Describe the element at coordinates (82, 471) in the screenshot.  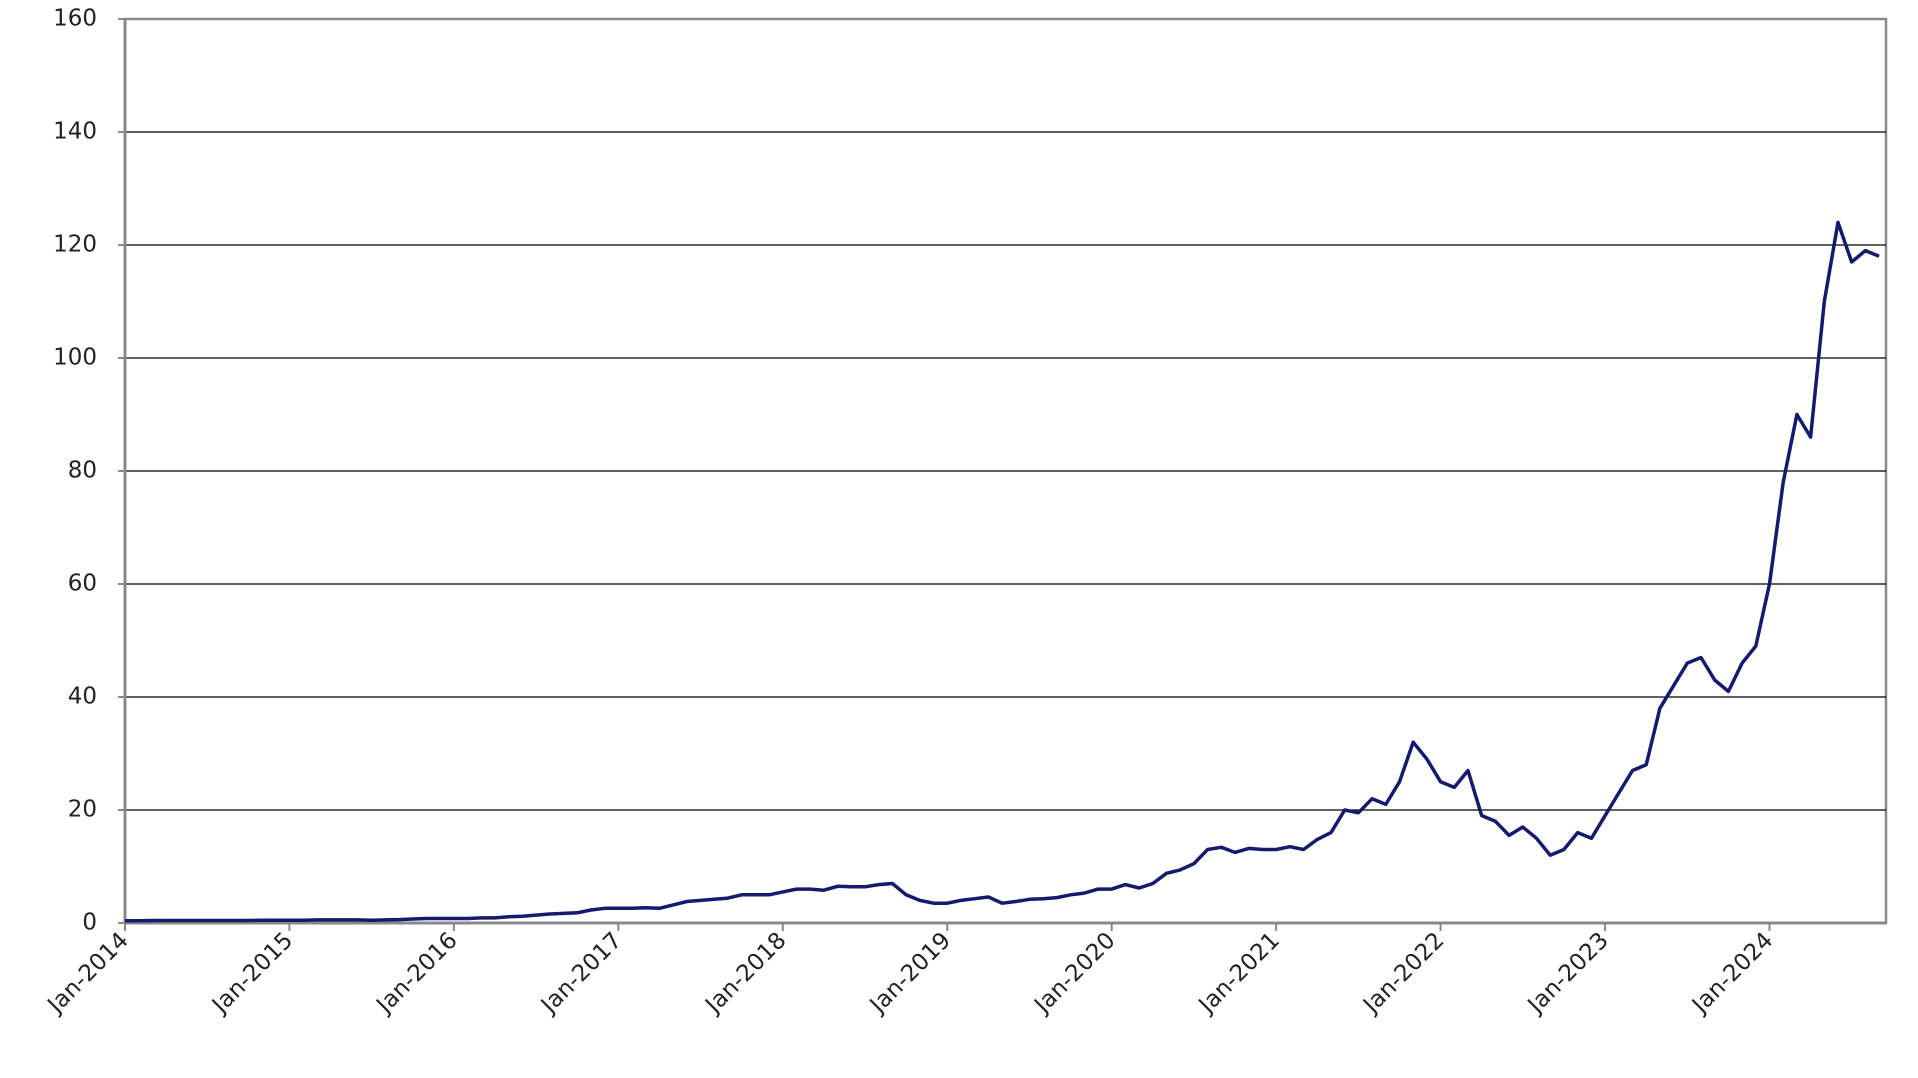
I see `y-tick-label: 80` at that location.